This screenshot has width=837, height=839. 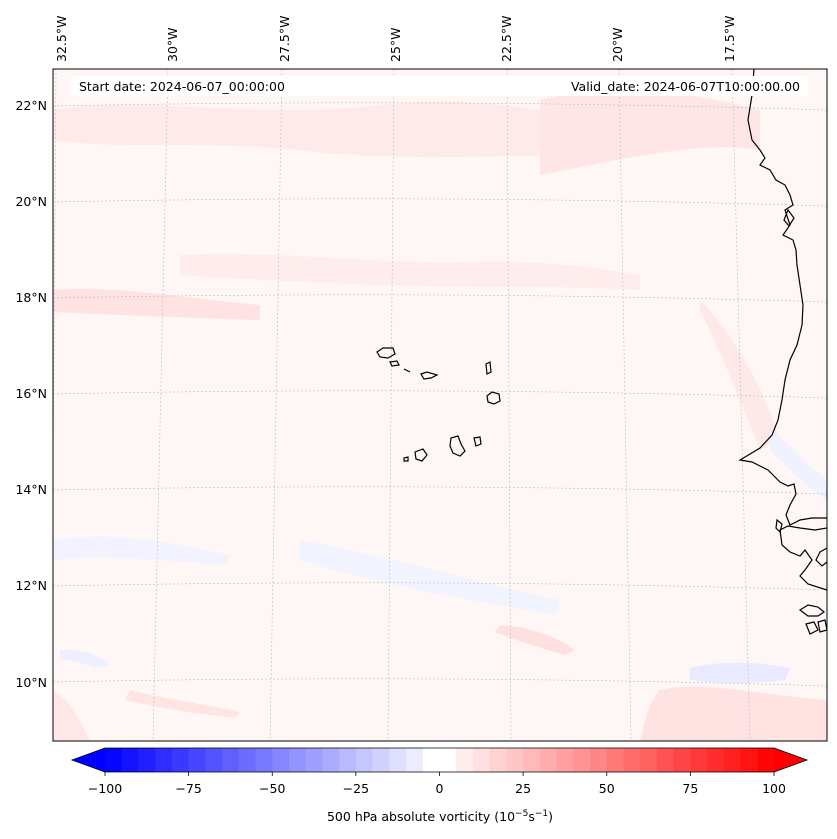 I want to click on lat-label: 16°N, so click(x=31, y=393).